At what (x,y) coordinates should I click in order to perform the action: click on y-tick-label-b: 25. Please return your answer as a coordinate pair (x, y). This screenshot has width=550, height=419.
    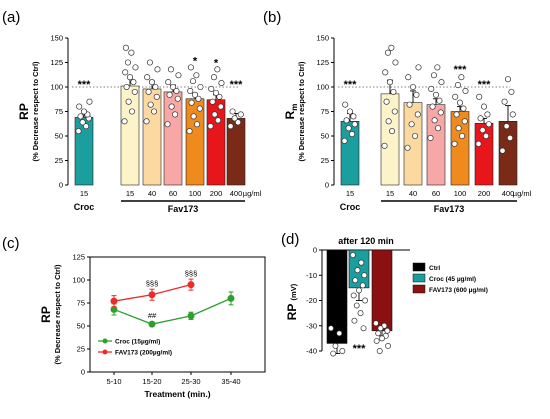
    Looking at the image, I should click on (325, 160).